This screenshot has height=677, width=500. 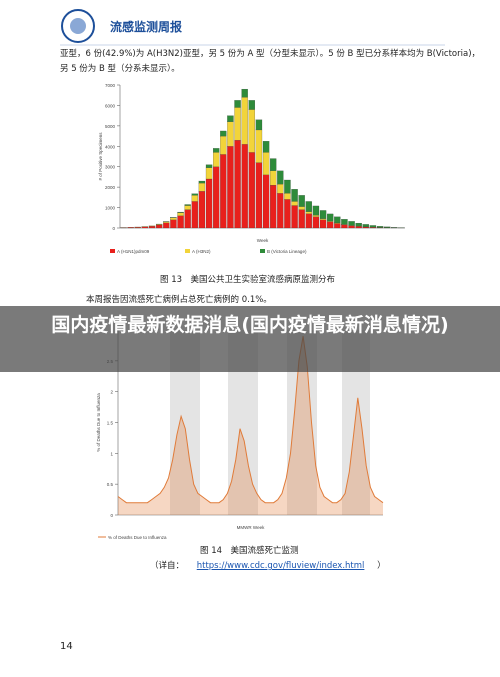 What do you see at coordinates (287, 251) in the screenshot?
I see `legend-label: B (Victoria Lineage)` at bounding box center [287, 251].